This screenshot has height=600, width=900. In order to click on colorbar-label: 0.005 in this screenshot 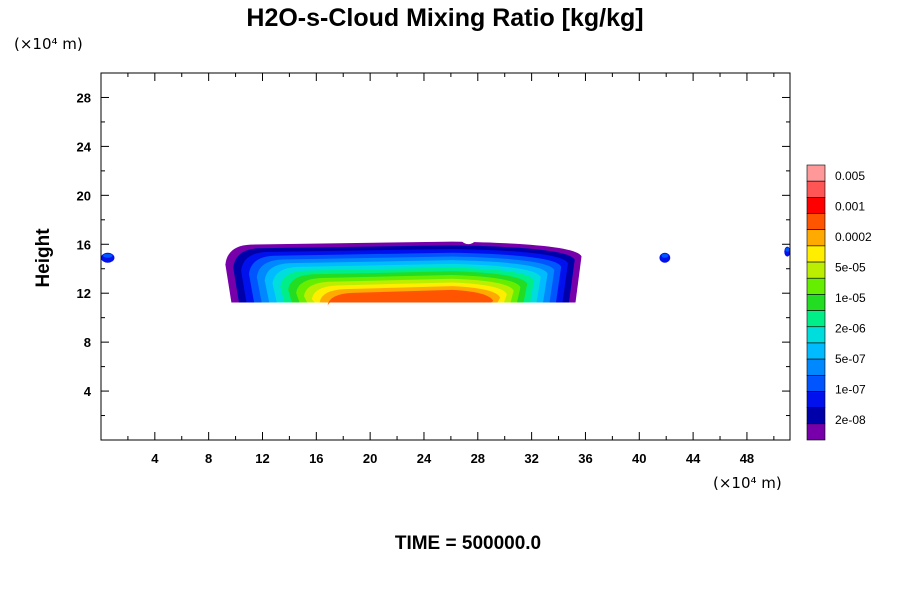, I will do `click(850, 176)`.